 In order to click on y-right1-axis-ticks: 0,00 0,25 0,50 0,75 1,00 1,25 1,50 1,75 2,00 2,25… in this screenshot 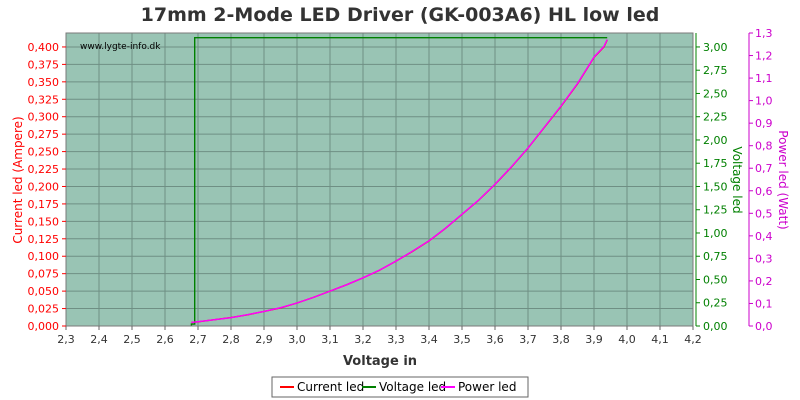, I will do `click(711, 183)`.